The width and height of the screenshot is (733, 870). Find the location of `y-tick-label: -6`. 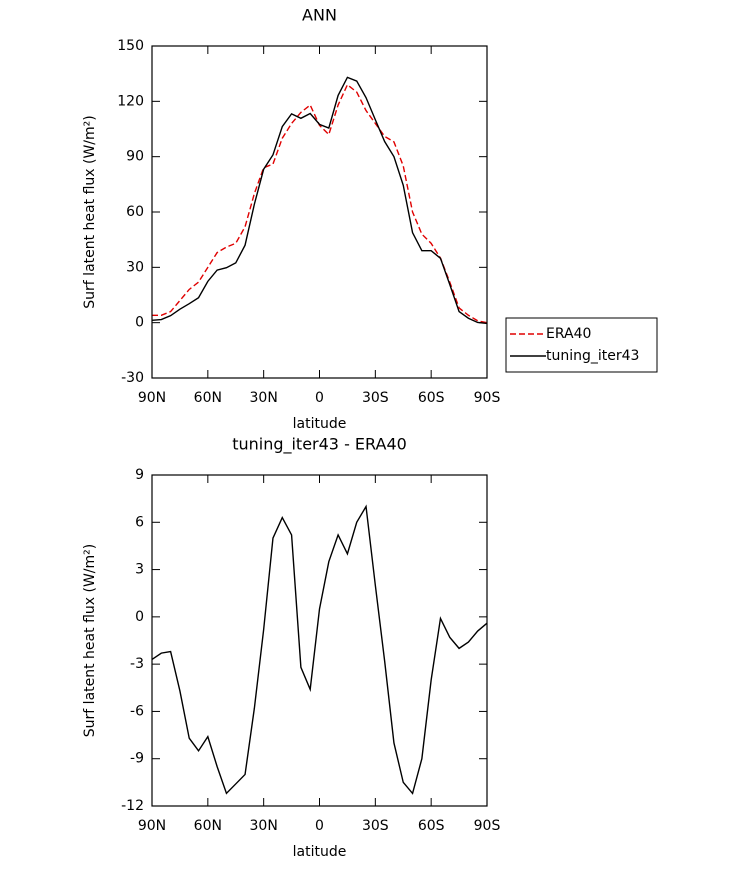

y-tick-label: -6 is located at coordinates (137, 711).